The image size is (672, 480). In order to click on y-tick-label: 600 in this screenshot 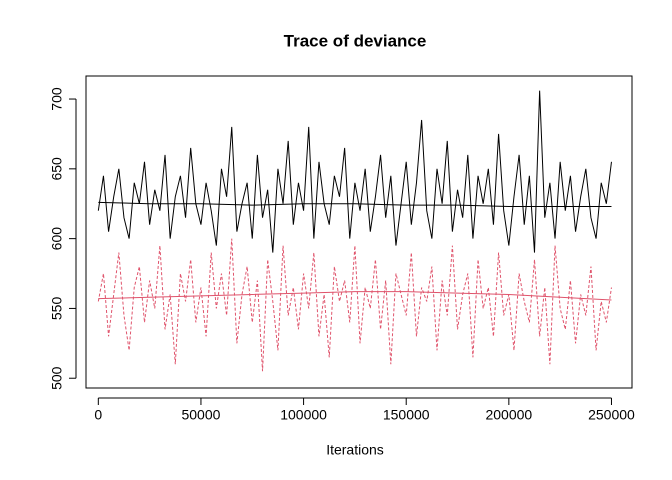, I will do `click(57, 239)`.